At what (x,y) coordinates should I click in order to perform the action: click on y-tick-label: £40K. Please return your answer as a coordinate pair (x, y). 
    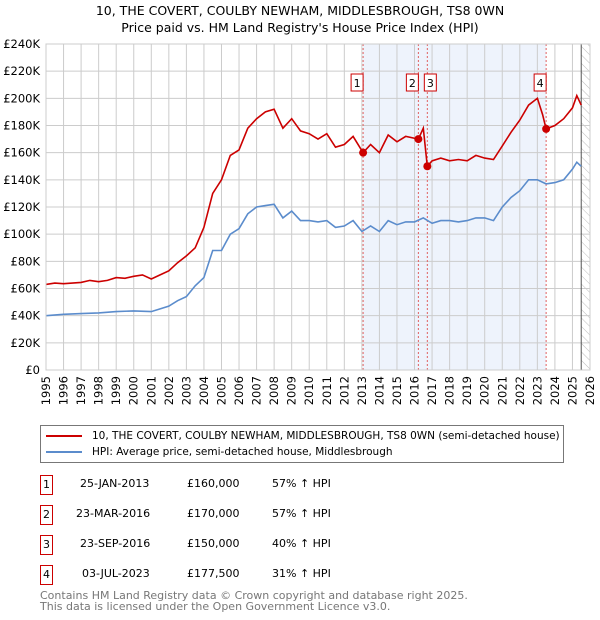
    Looking at the image, I should click on (26, 316).